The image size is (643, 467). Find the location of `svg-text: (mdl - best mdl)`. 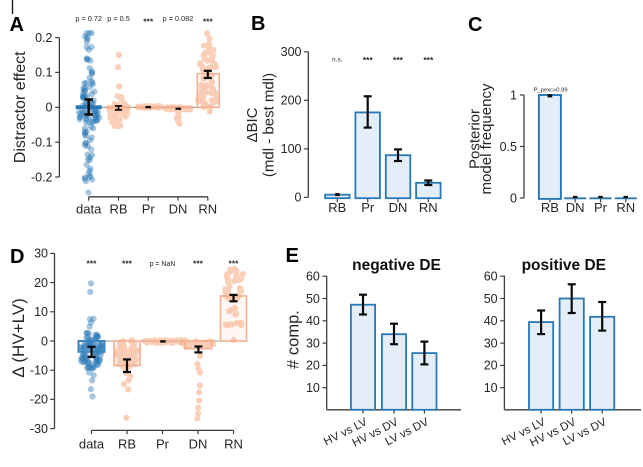

svg-text: (mdl - best mdl) is located at coordinates (268, 125).